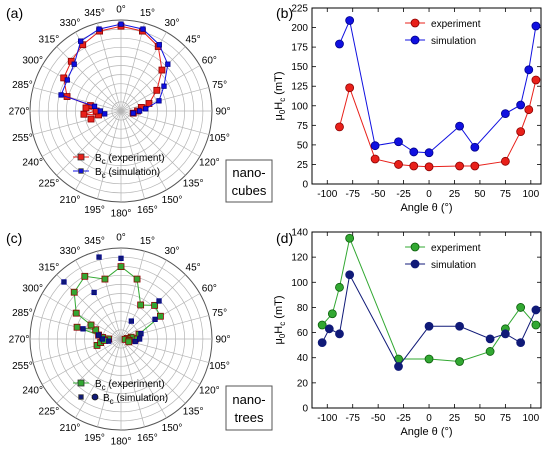 The width and height of the screenshot is (550, 449). What do you see at coordinates (299, 87) in the screenshot?
I see `y-tick-label: 125` at bounding box center [299, 87].